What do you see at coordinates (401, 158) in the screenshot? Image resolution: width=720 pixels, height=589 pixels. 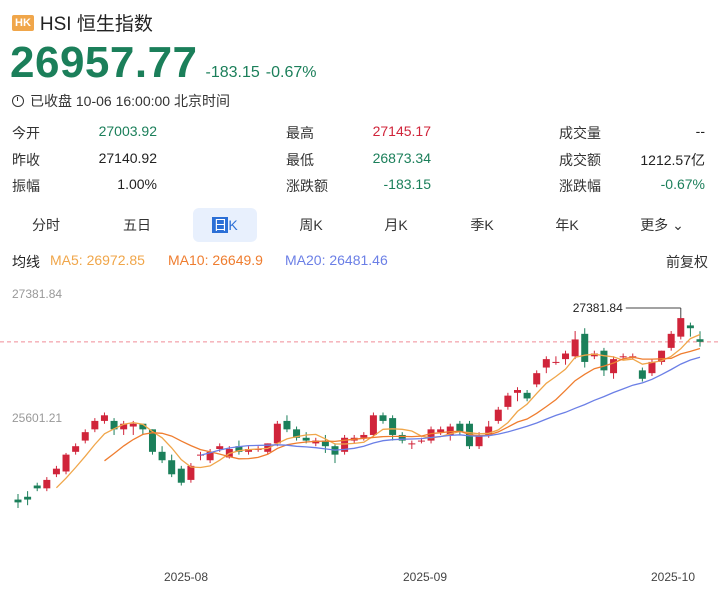 I see `stat-value: 26873.34` at bounding box center [401, 158].